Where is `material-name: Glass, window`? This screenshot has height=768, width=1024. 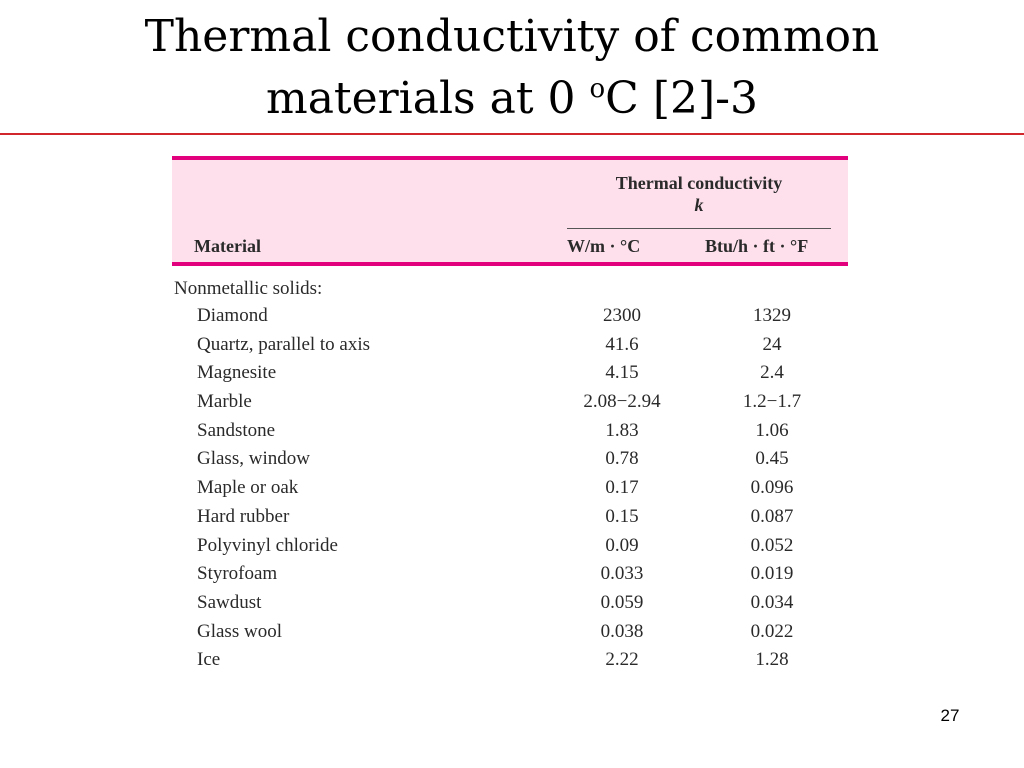
material-name: Glass, window is located at coordinates (253, 459).